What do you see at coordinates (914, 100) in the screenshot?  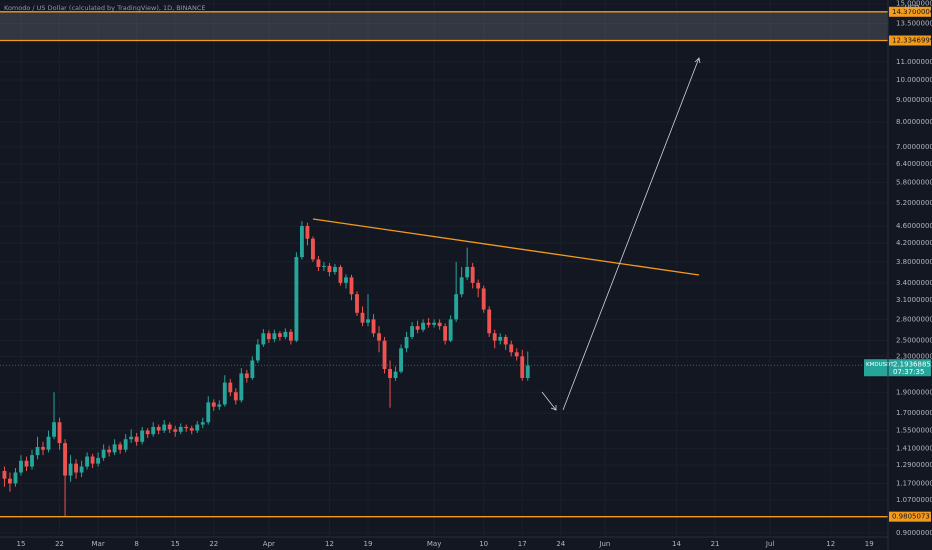 I see `y-tick-label: 9.00000000` at bounding box center [914, 100].